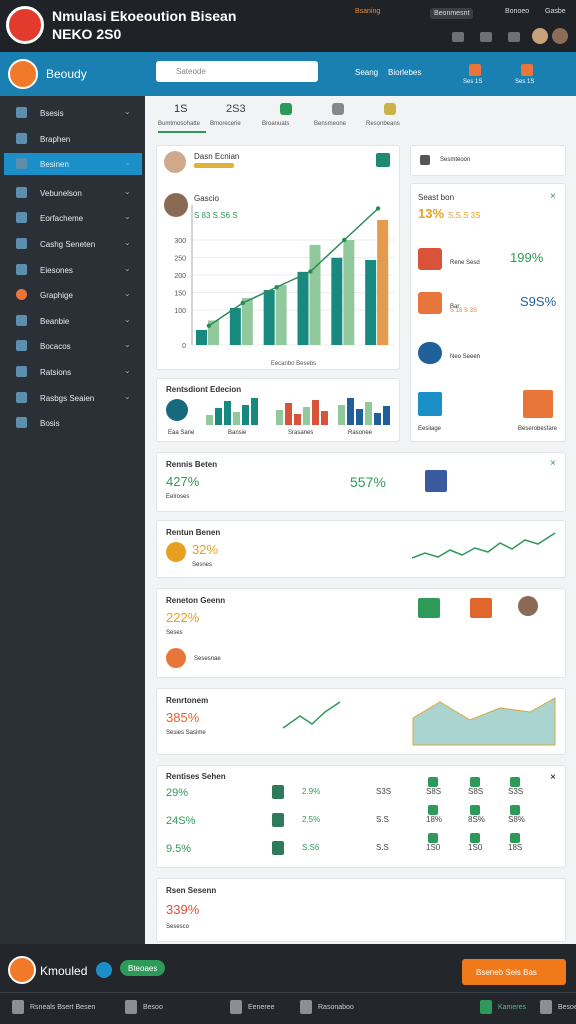 The width and height of the screenshot is (576, 1024). Describe the element at coordinates (153, 1007) in the screenshot. I see `footer-link: Besoo` at that location.